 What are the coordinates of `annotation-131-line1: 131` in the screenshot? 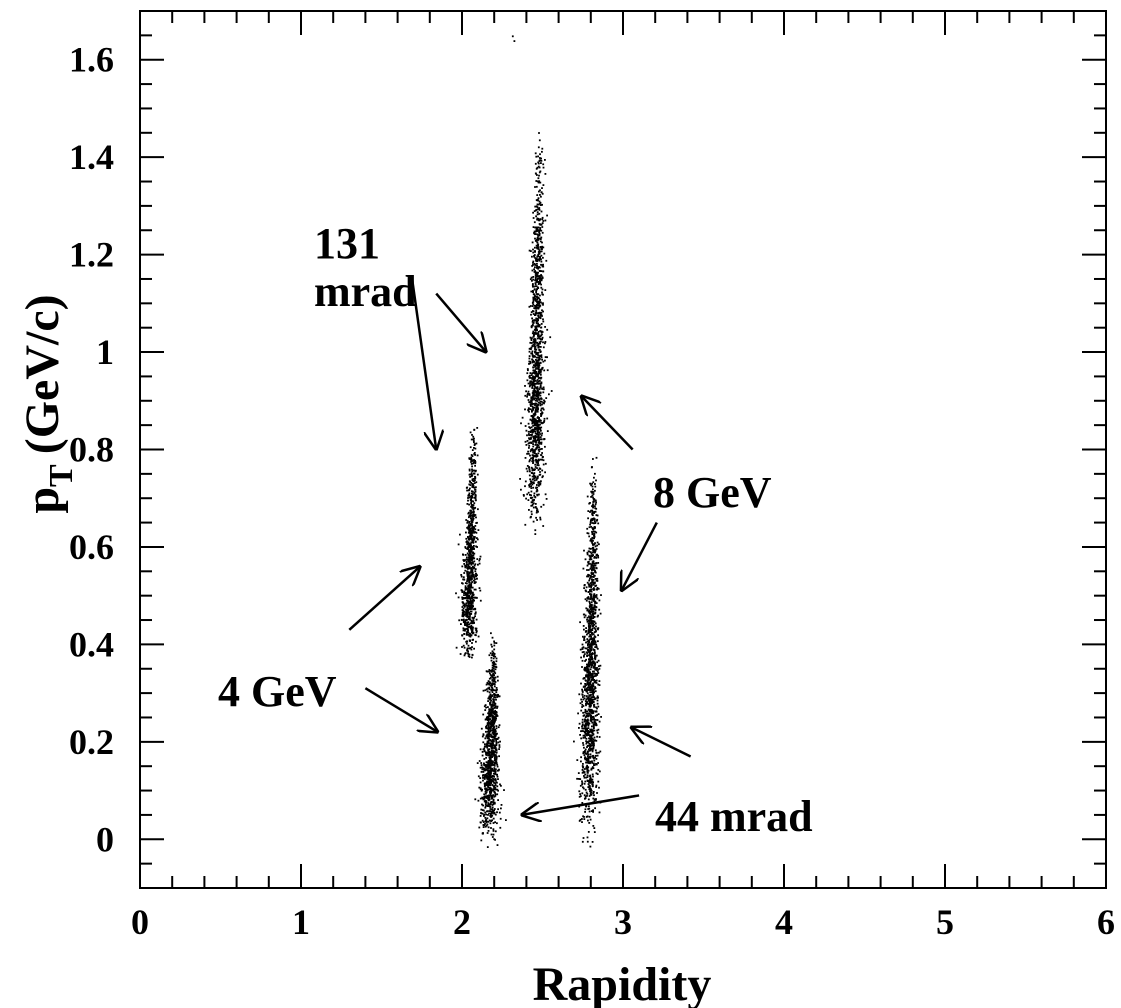 It's located at (347, 243).